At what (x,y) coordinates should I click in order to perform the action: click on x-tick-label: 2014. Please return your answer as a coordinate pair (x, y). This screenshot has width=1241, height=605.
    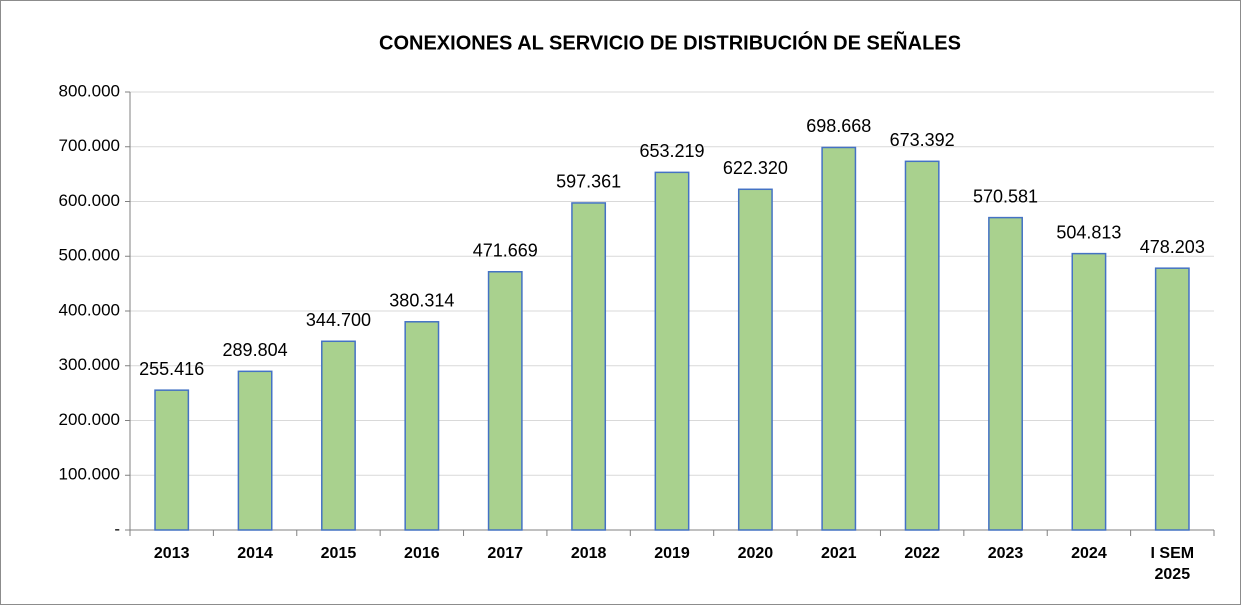
    Looking at the image, I should click on (255, 553).